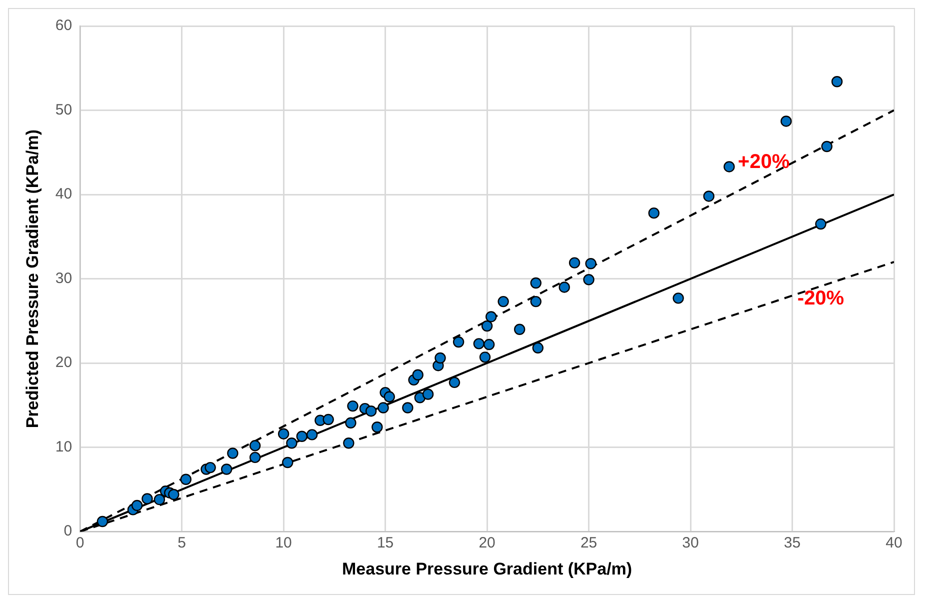  I want to click on y-tick-label: 20, so click(63, 363).